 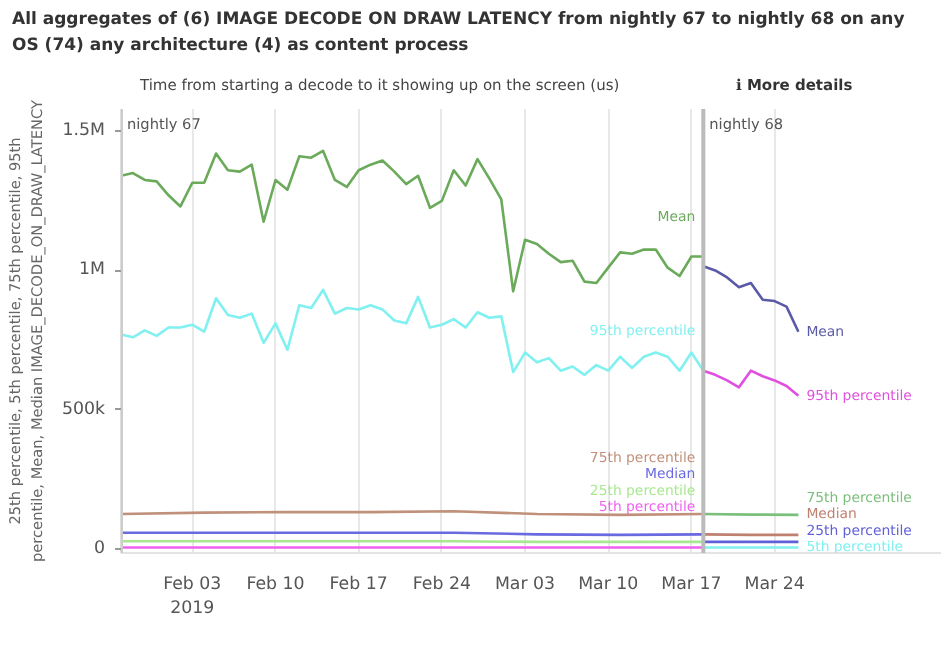 I want to click on x-tick-label: Feb 24, so click(x=442, y=585).